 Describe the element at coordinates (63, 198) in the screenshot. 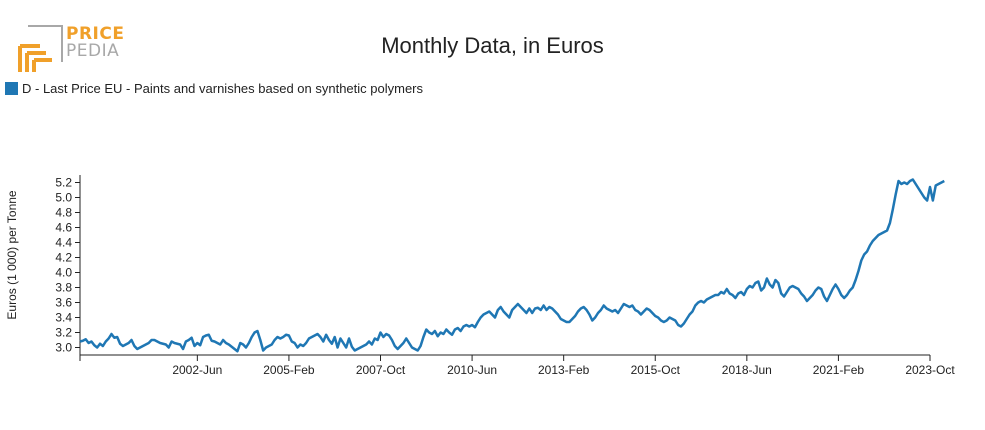

I see `y-tick-label: 5.0` at that location.